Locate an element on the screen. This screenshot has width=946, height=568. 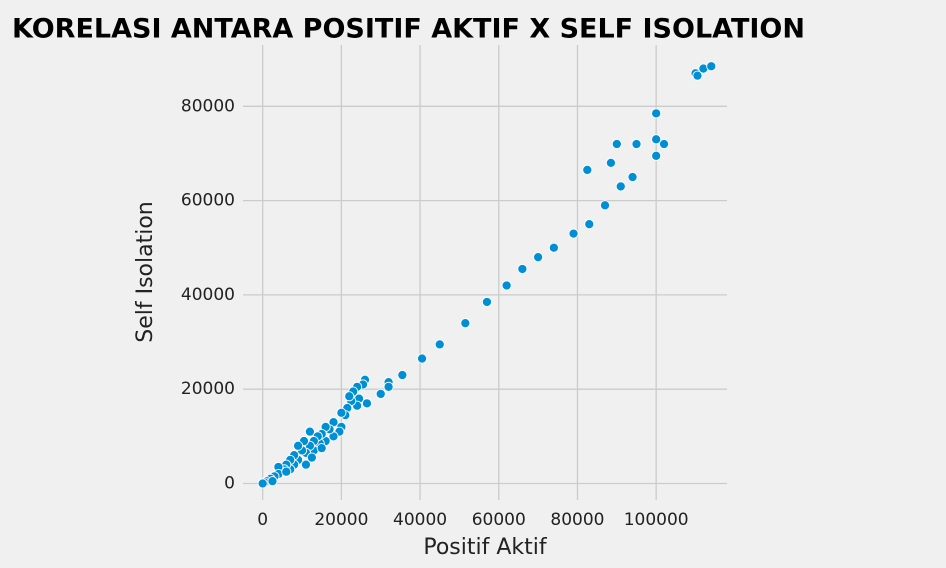
x-tick-label: 100000 is located at coordinates (656, 520).